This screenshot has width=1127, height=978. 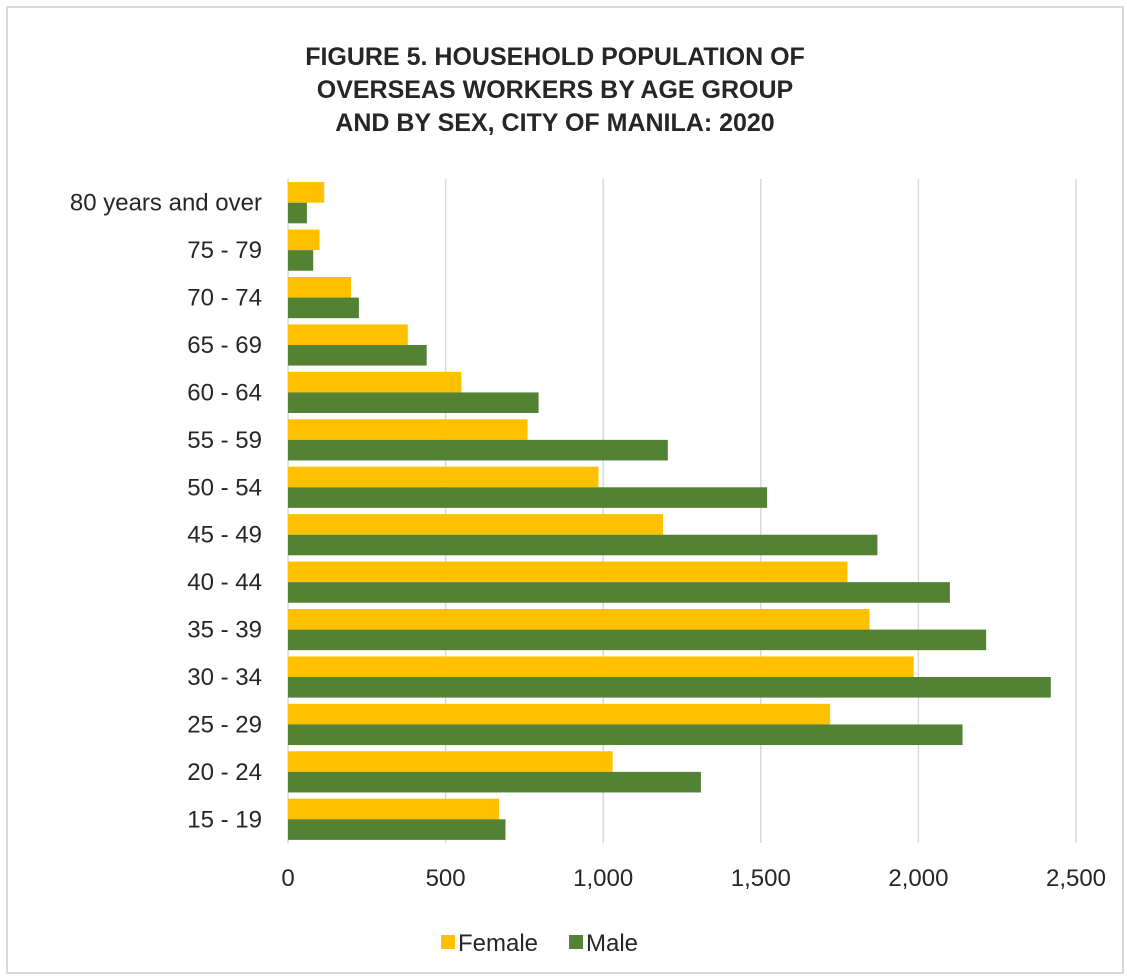 I want to click on x-tick-label-4: 2,000, so click(x=918, y=878).